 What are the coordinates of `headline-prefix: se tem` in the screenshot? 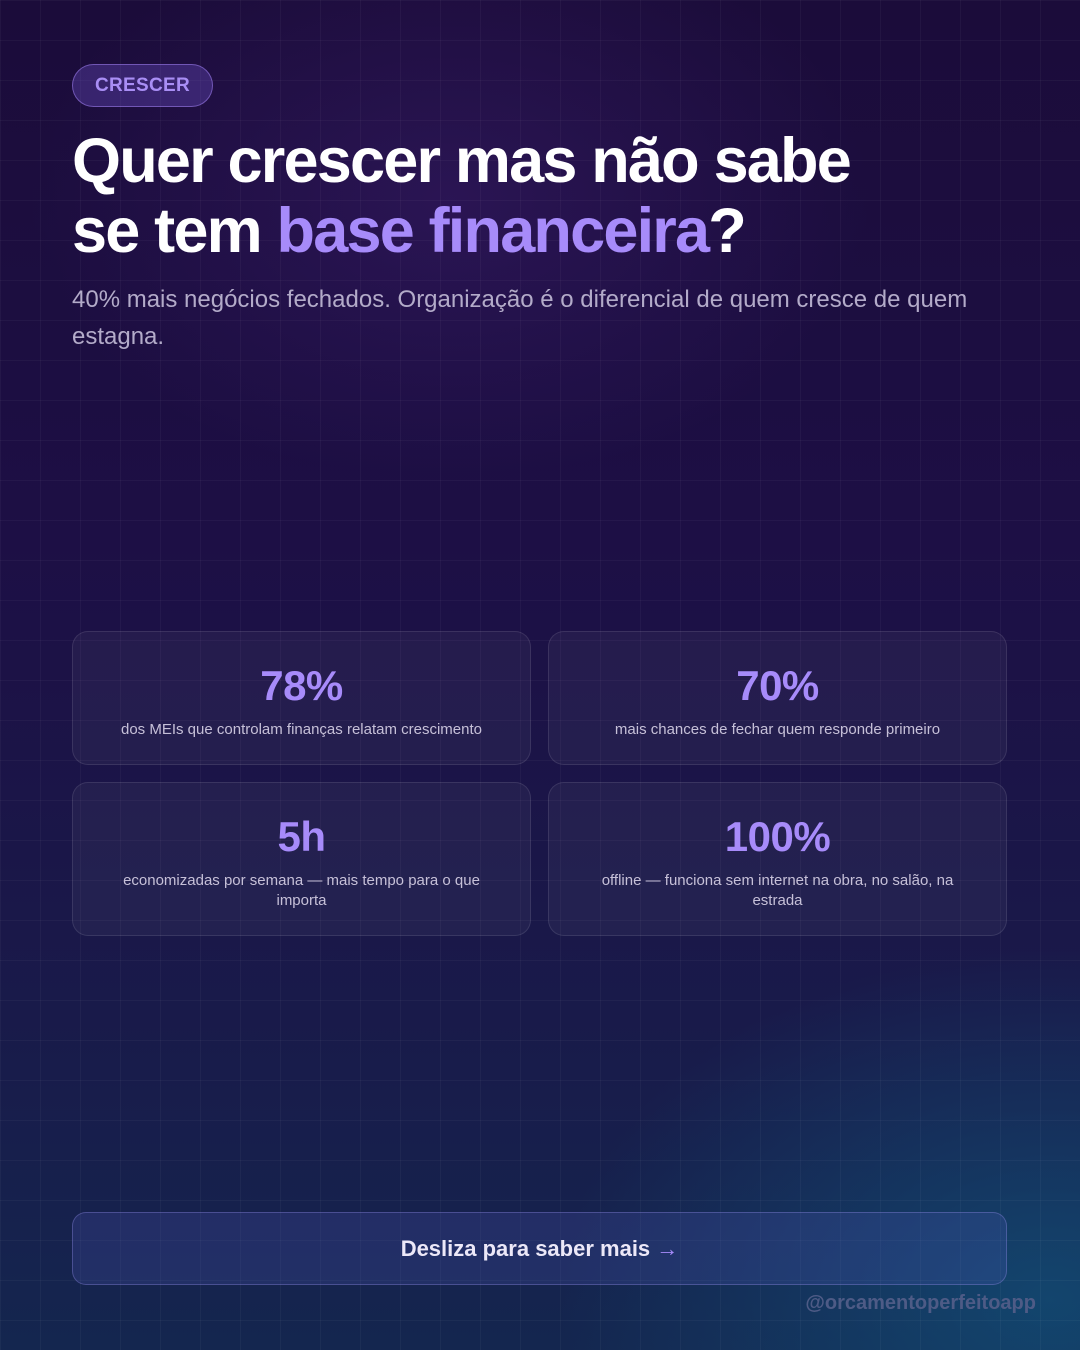 It's located at (174, 231).